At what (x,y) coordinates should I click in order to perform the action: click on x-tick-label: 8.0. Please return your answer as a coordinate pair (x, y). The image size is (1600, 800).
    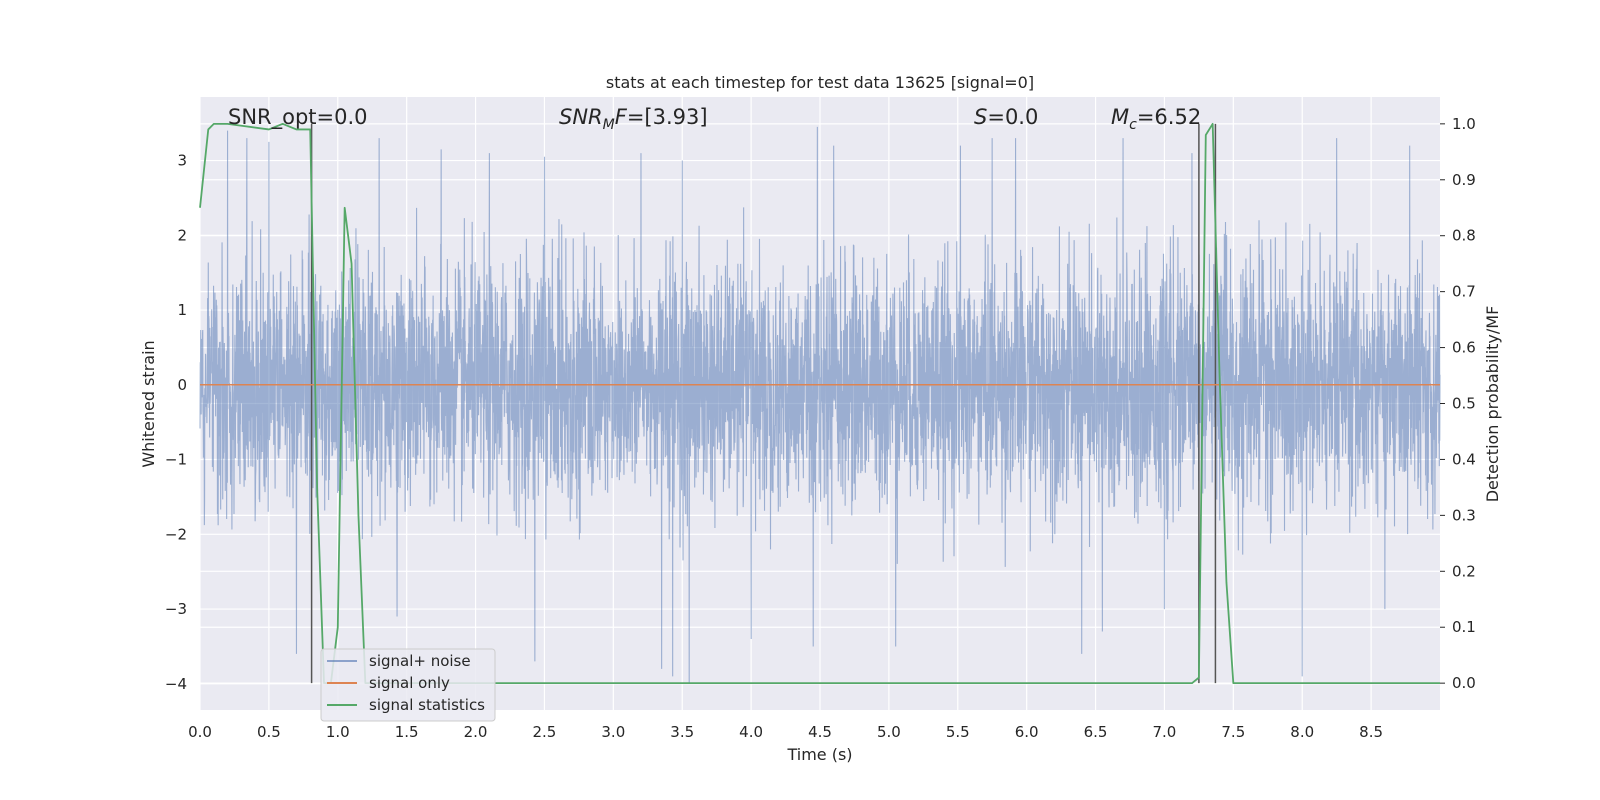
    Looking at the image, I should click on (1302, 732).